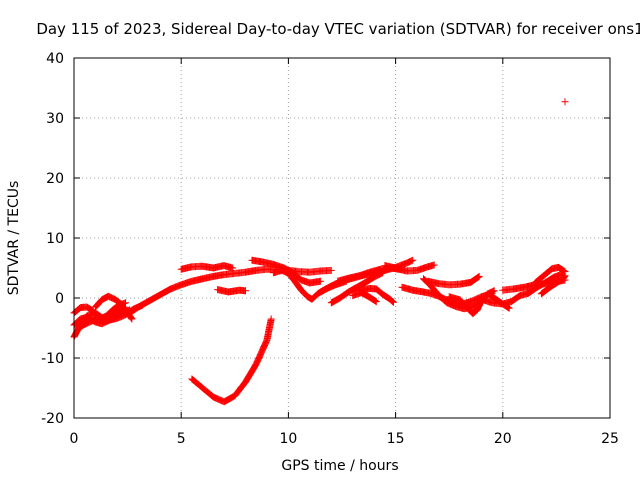  I want to click on y-tick-label: -10, so click(52, 359).